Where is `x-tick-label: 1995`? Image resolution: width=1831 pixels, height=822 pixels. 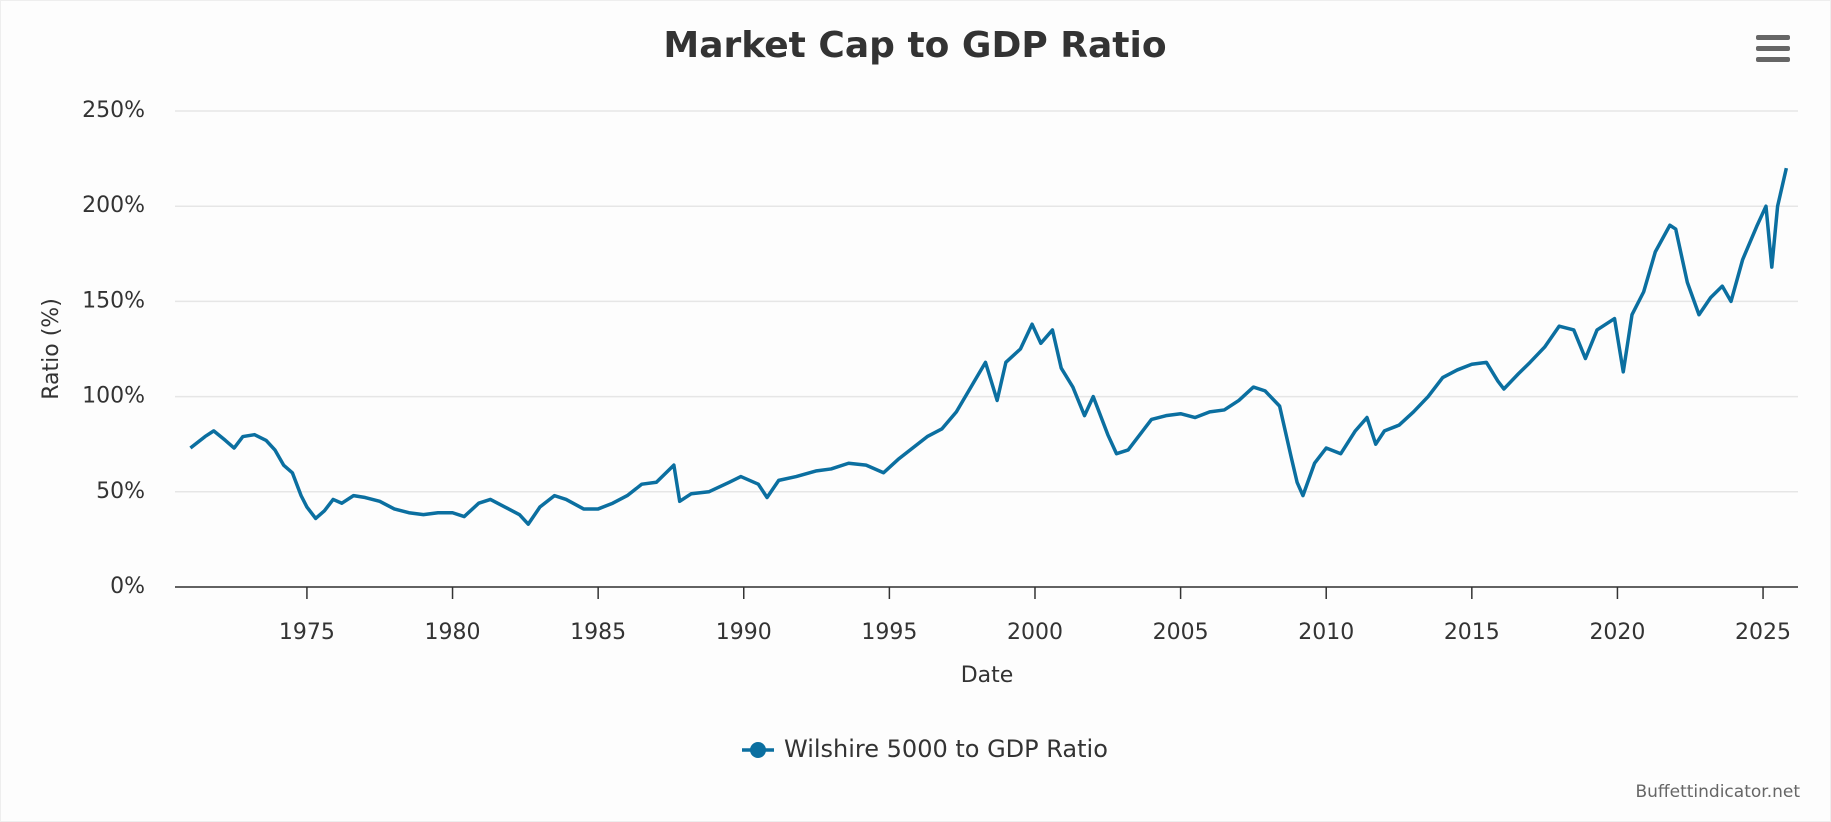
x-tick-label: 1995 is located at coordinates (889, 632).